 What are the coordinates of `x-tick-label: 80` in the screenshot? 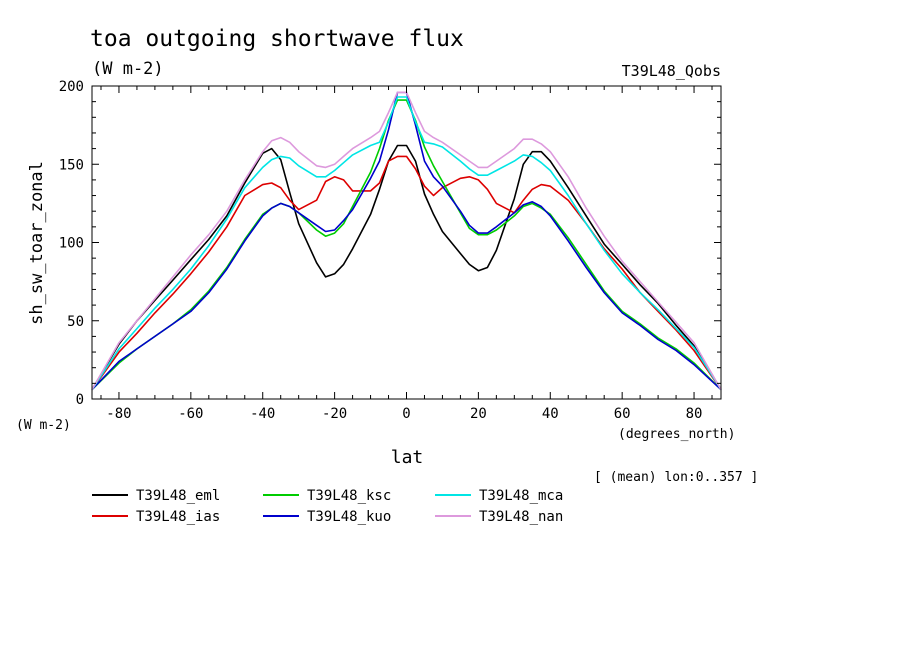 It's located at (694, 414).